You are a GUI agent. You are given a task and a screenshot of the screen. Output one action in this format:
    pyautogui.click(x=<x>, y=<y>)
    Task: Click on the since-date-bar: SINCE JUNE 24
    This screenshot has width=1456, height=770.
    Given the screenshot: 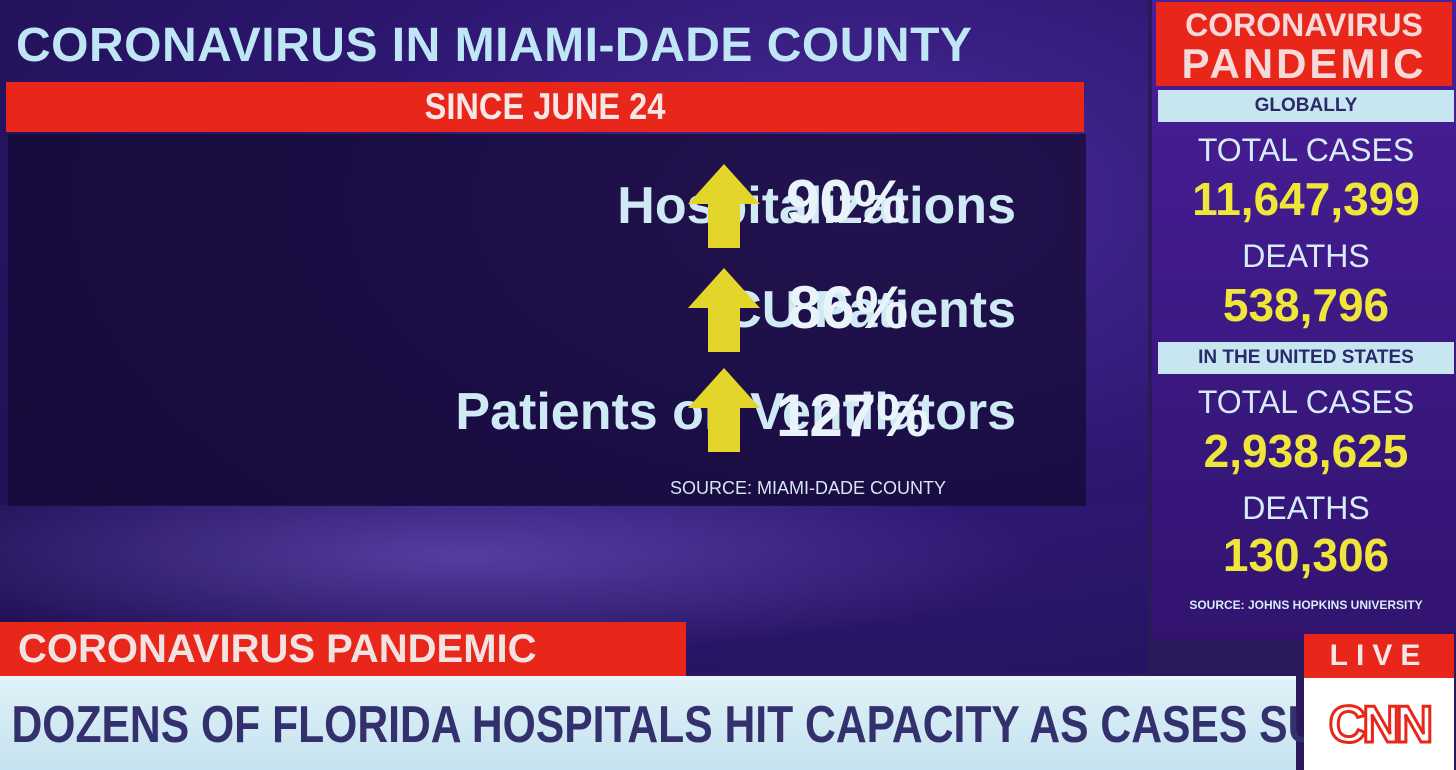 What is the action you would take?
    pyautogui.click(x=545, y=107)
    